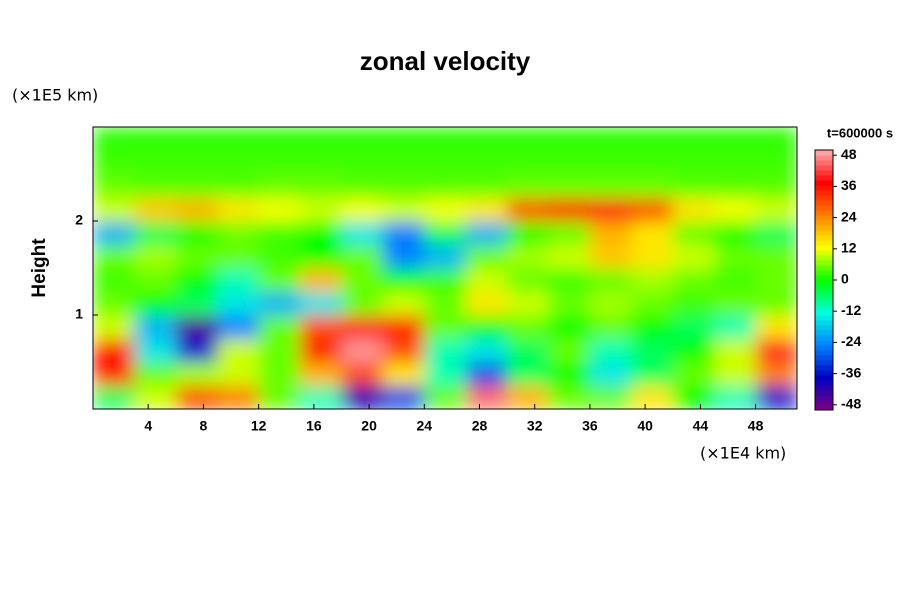 This screenshot has height=600, width=900. What do you see at coordinates (849, 216) in the screenshot?
I see `colorbar-tick-label: 24` at bounding box center [849, 216].